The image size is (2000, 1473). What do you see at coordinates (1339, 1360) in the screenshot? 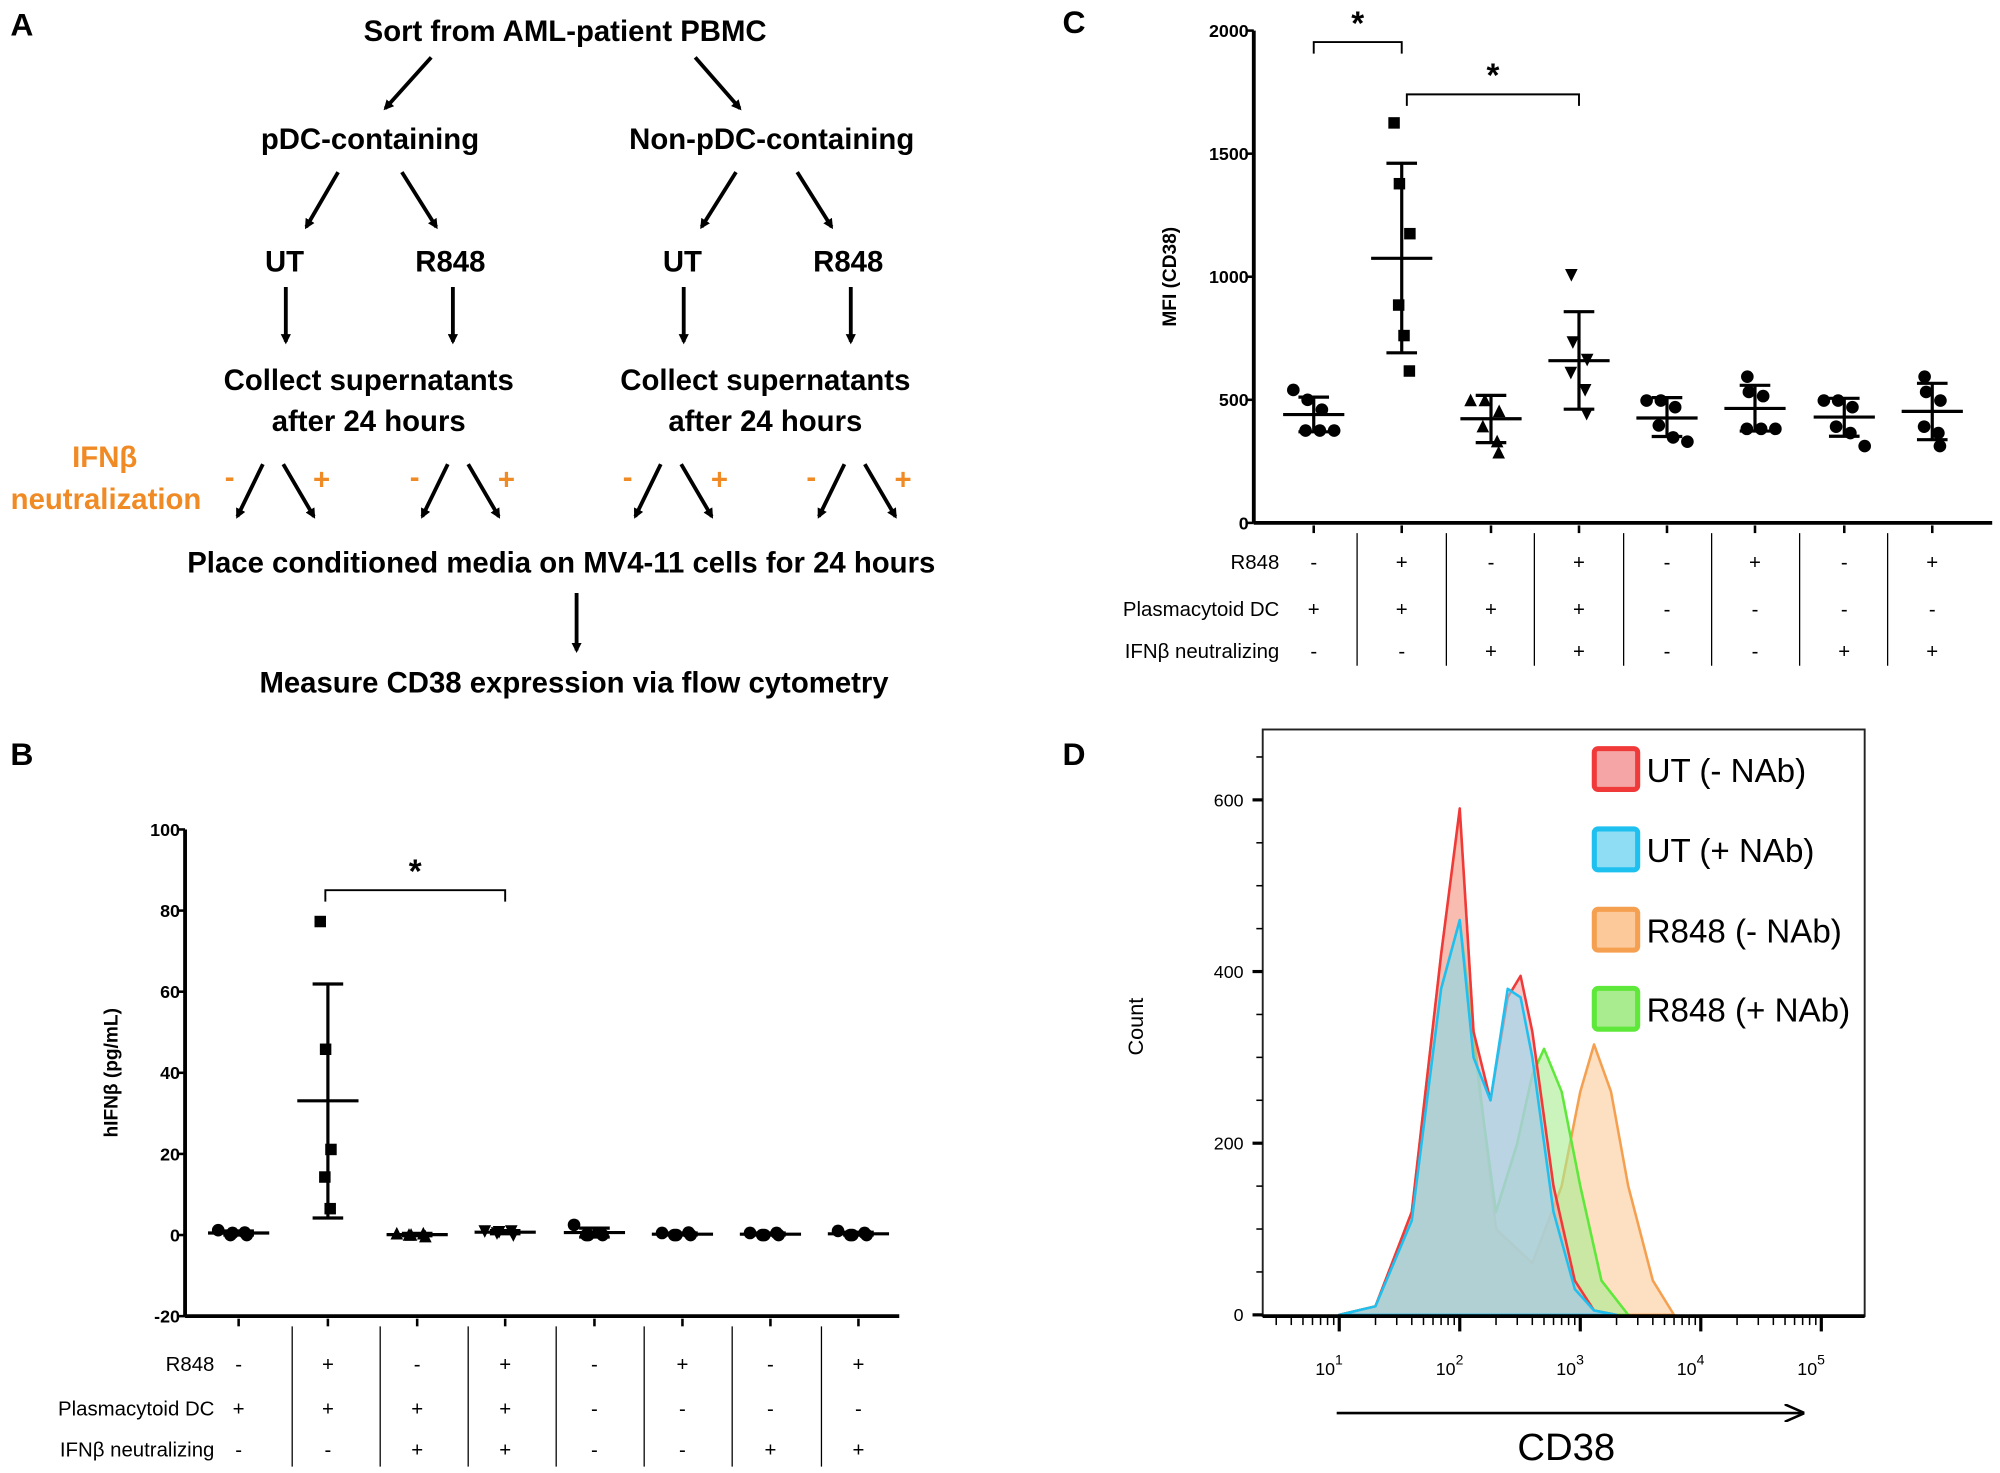
I see `x-tick-exponent: 1` at bounding box center [1339, 1360].